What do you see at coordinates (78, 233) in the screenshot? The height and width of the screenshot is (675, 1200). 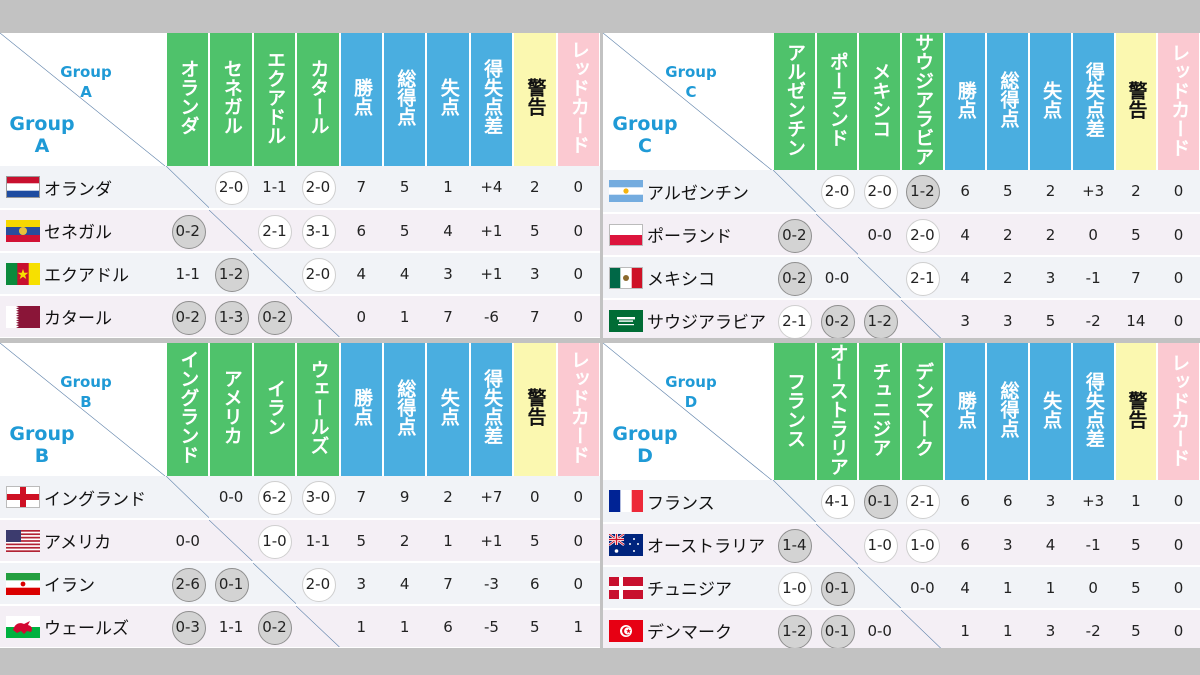 I see `team-name: セネガル` at bounding box center [78, 233].